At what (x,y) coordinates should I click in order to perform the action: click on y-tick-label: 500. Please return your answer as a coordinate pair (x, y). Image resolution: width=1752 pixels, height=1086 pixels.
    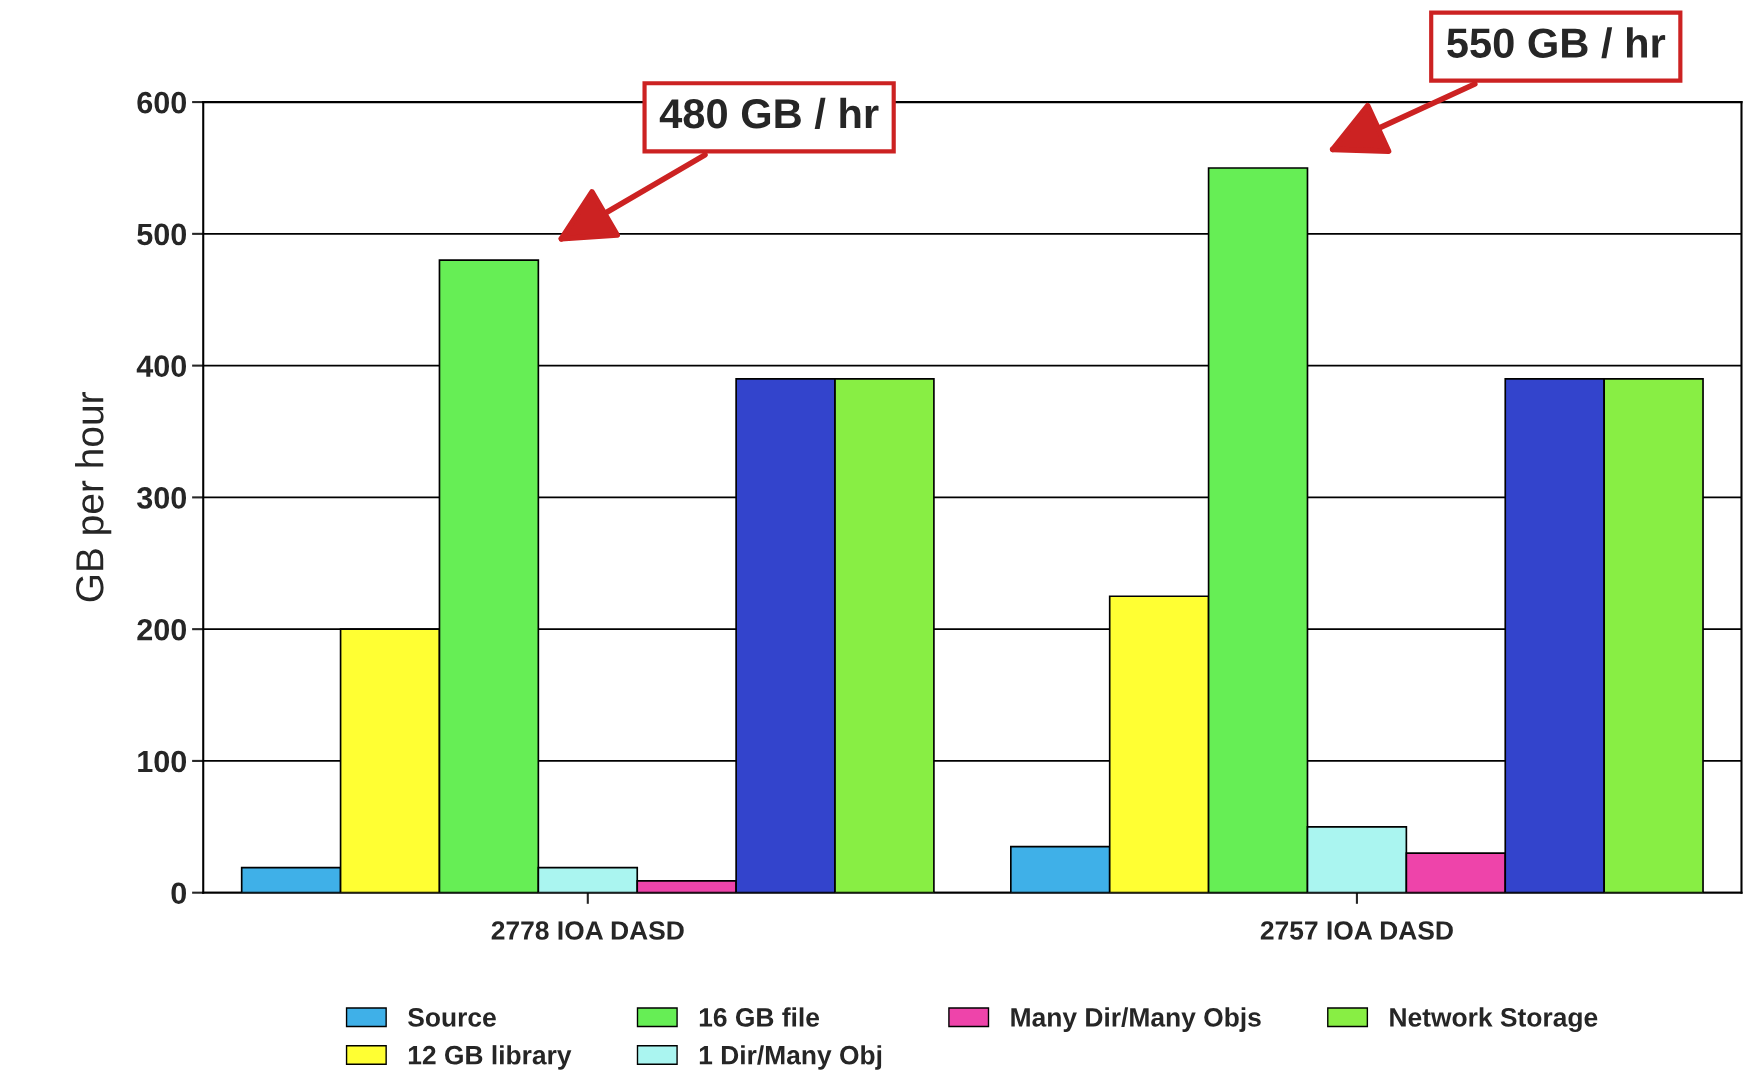
    Looking at the image, I should click on (162, 234).